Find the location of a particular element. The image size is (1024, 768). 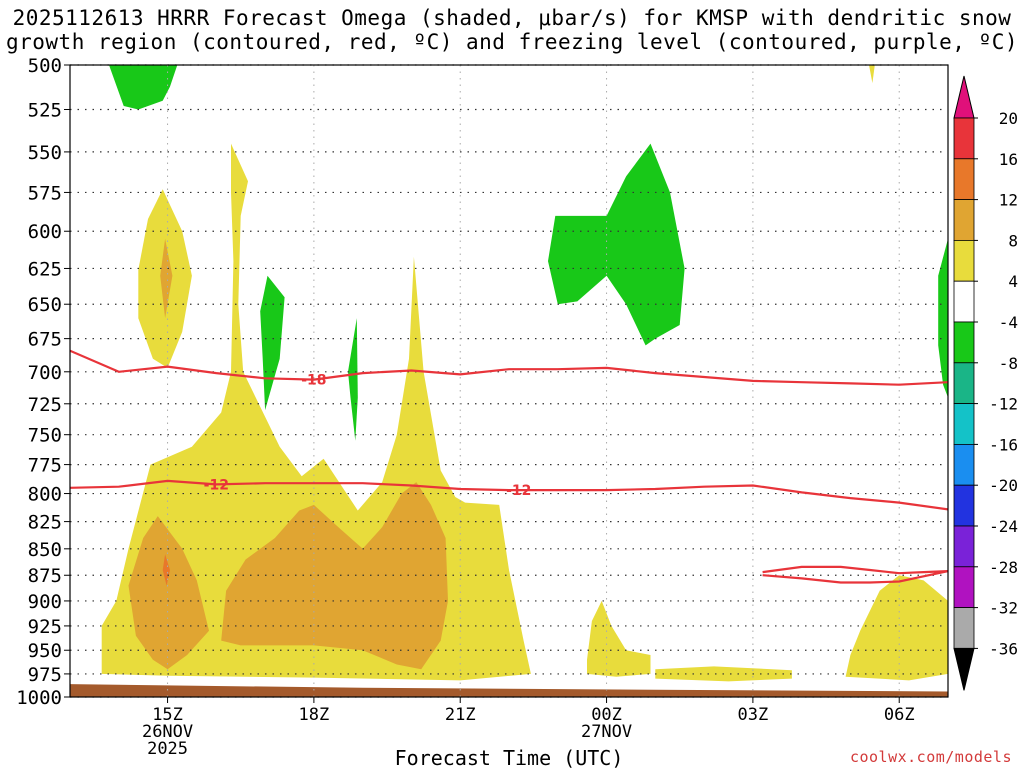

x-tick-label-21Z: 21Z is located at coordinates (460, 715).